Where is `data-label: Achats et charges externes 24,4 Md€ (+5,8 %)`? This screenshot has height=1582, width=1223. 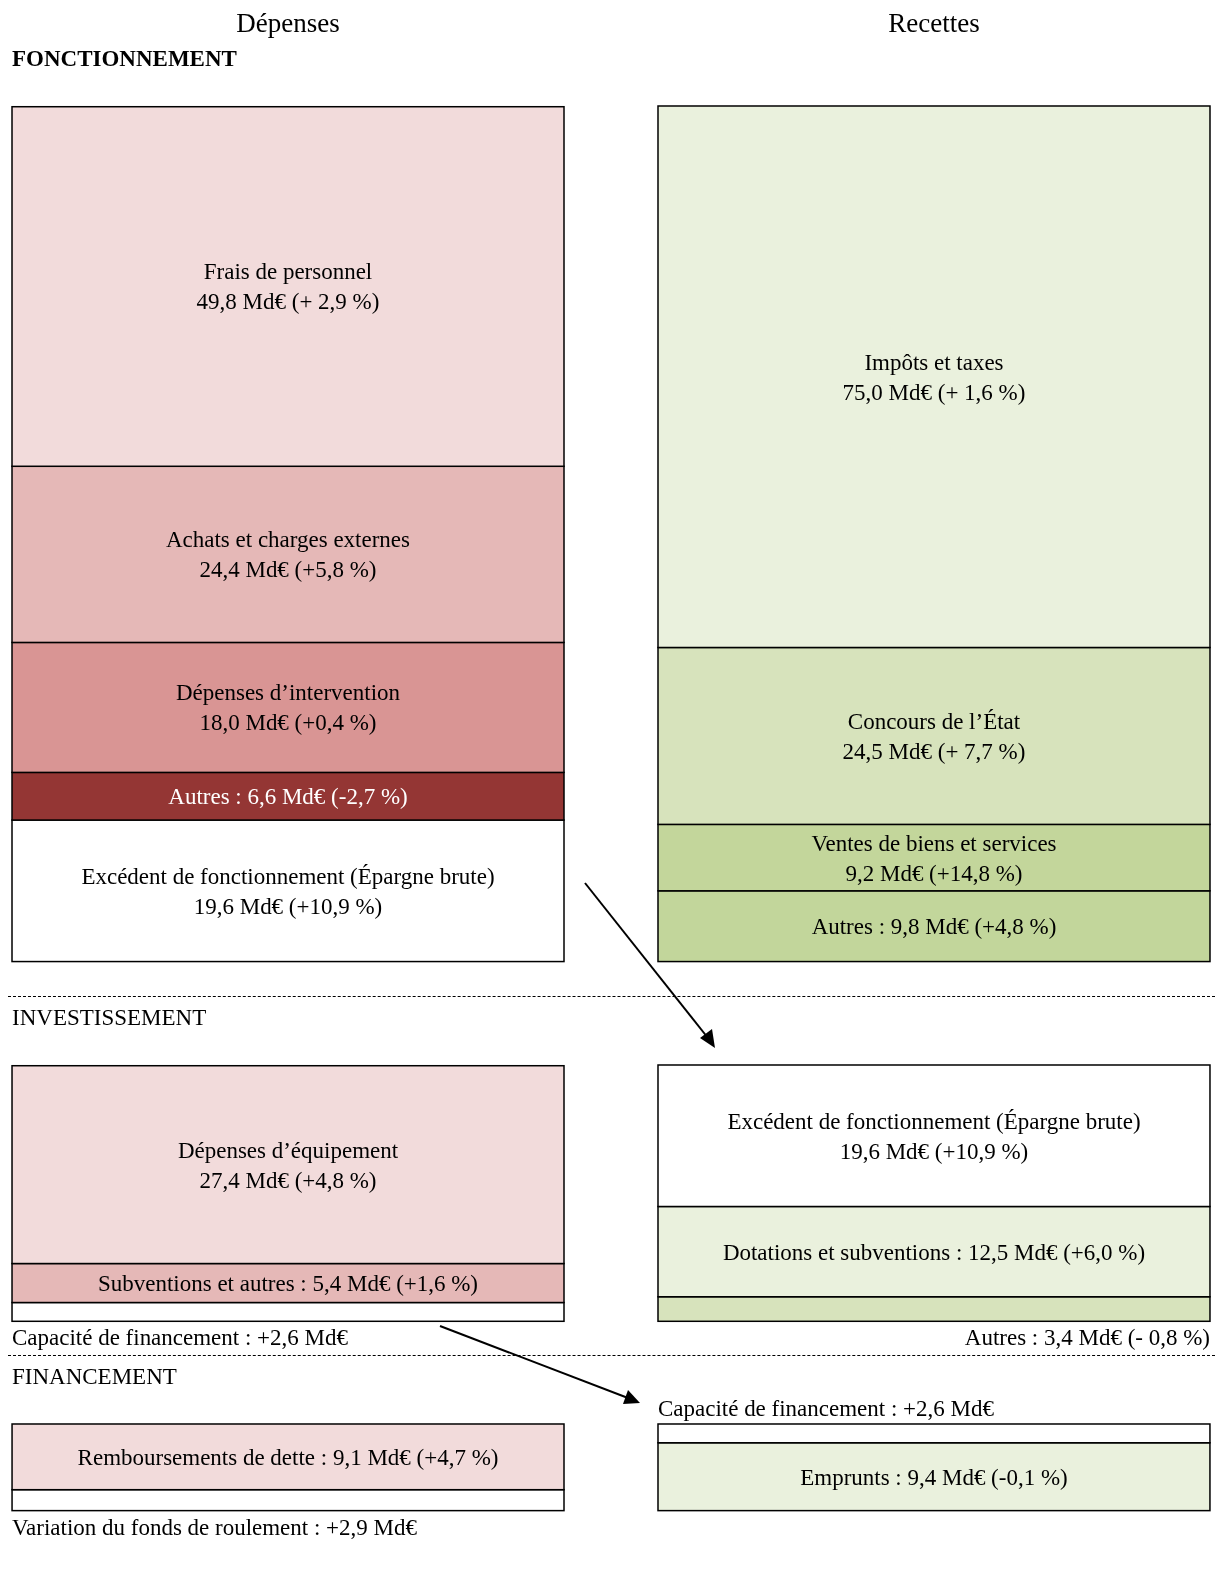 data-label: Achats et charges externes 24,4 Md€ (+5,8 %) is located at coordinates (288, 555).